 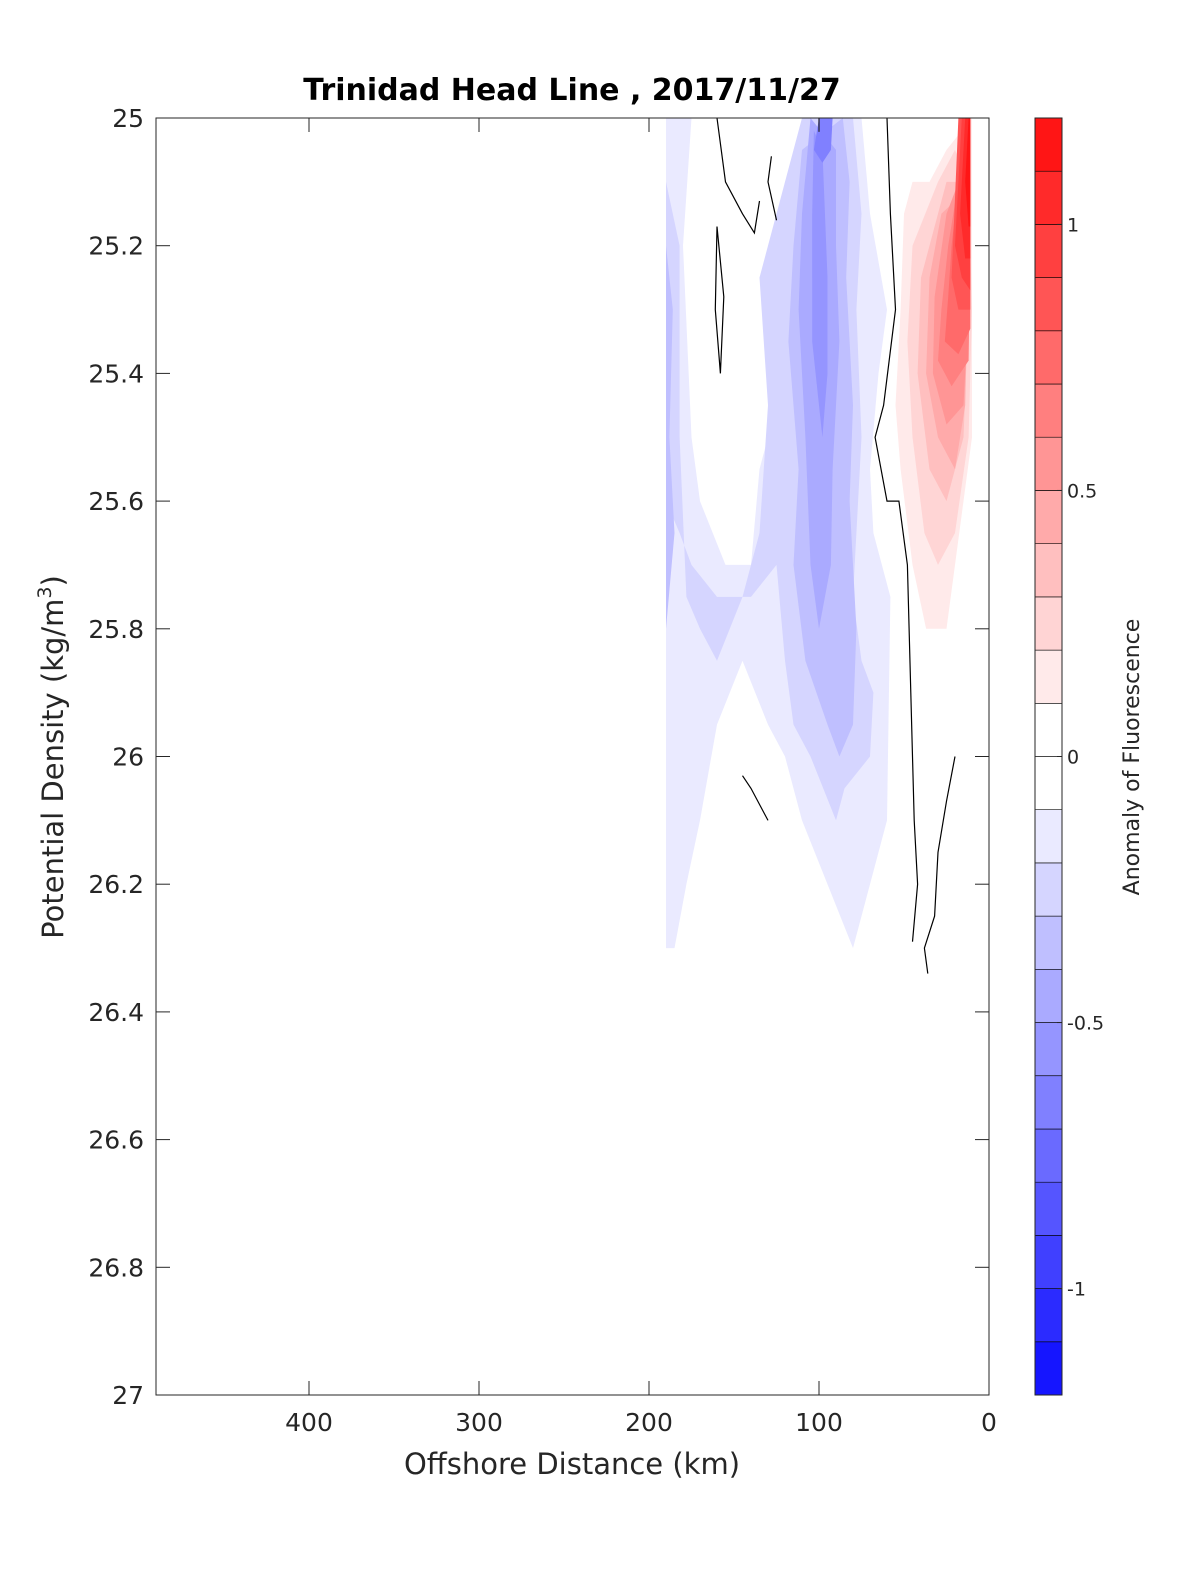 I want to click on y-tick-label-5: 26, so click(x=128, y=757).